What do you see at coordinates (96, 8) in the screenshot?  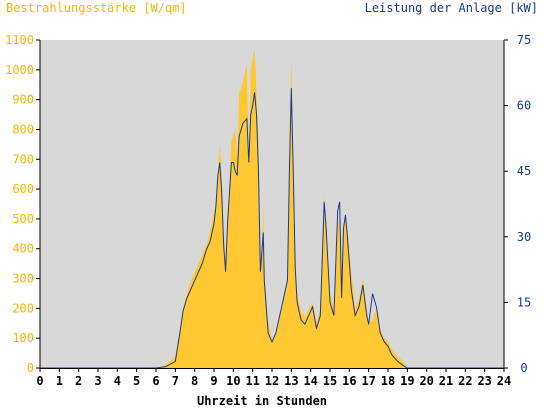 I see `left-axis-label: Bestrahlungsstärke [W/qm]` at bounding box center [96, 8].